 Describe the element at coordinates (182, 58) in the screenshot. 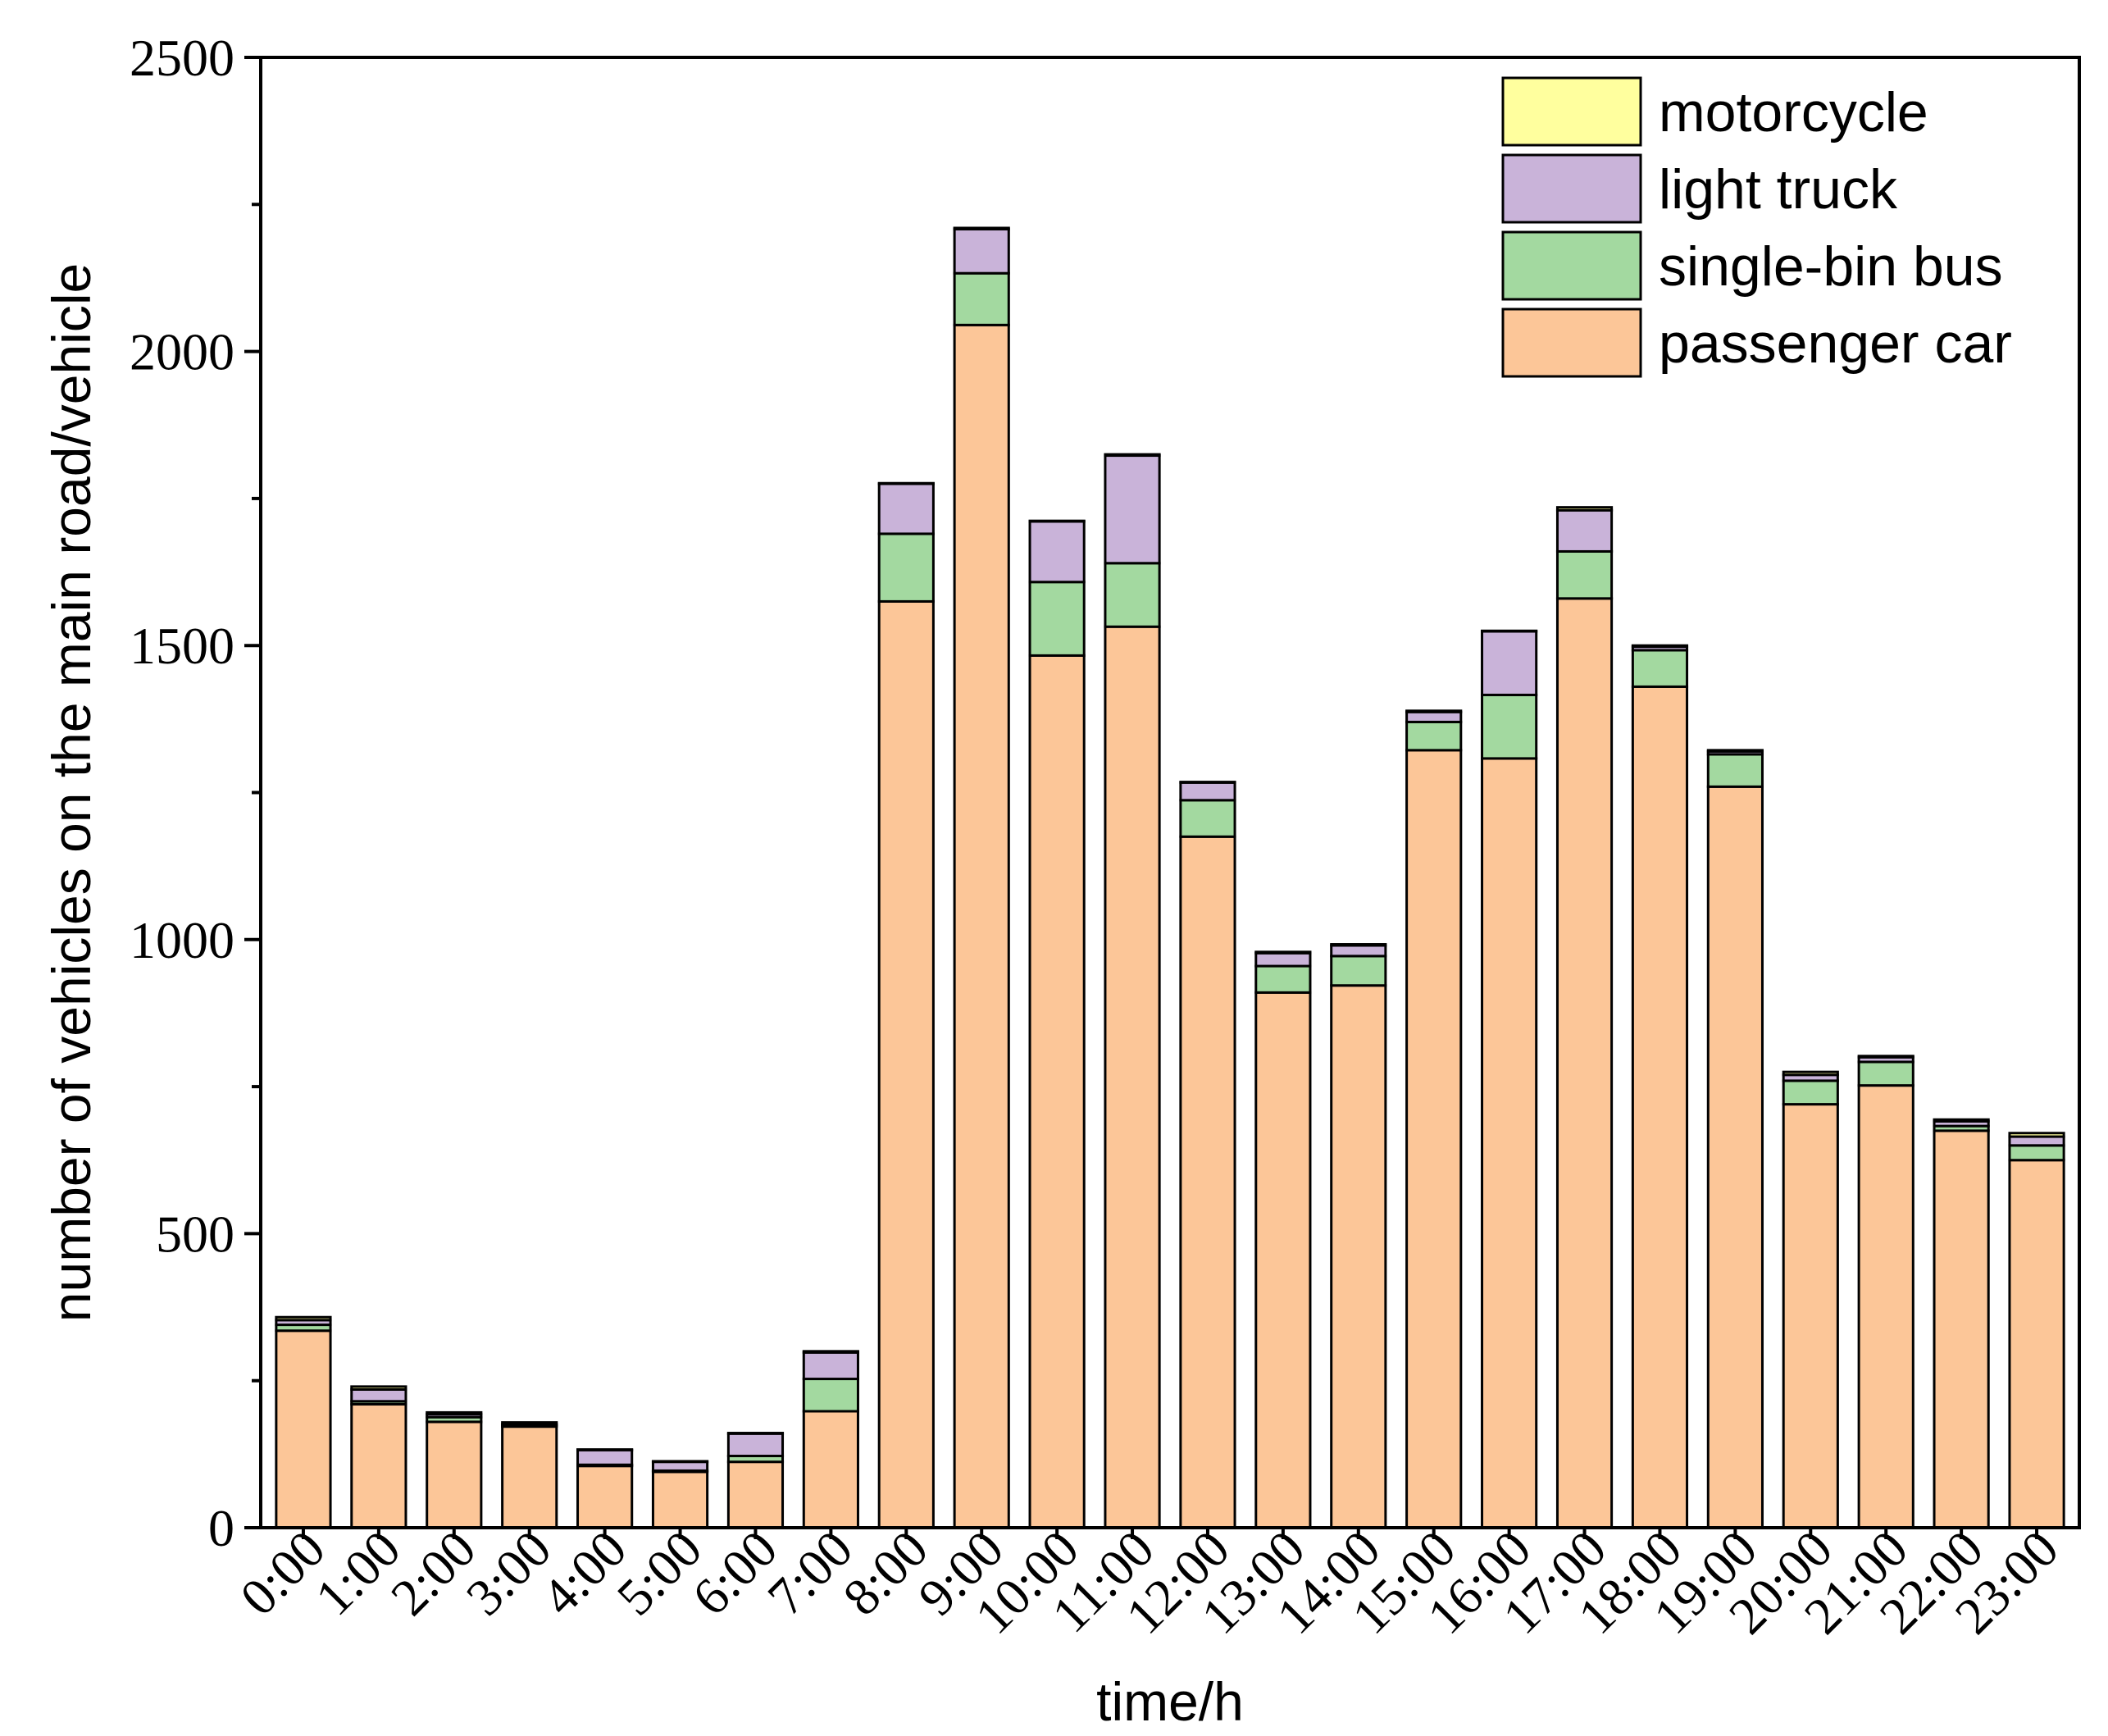

I see `y-tick-label: 2500` at that location.